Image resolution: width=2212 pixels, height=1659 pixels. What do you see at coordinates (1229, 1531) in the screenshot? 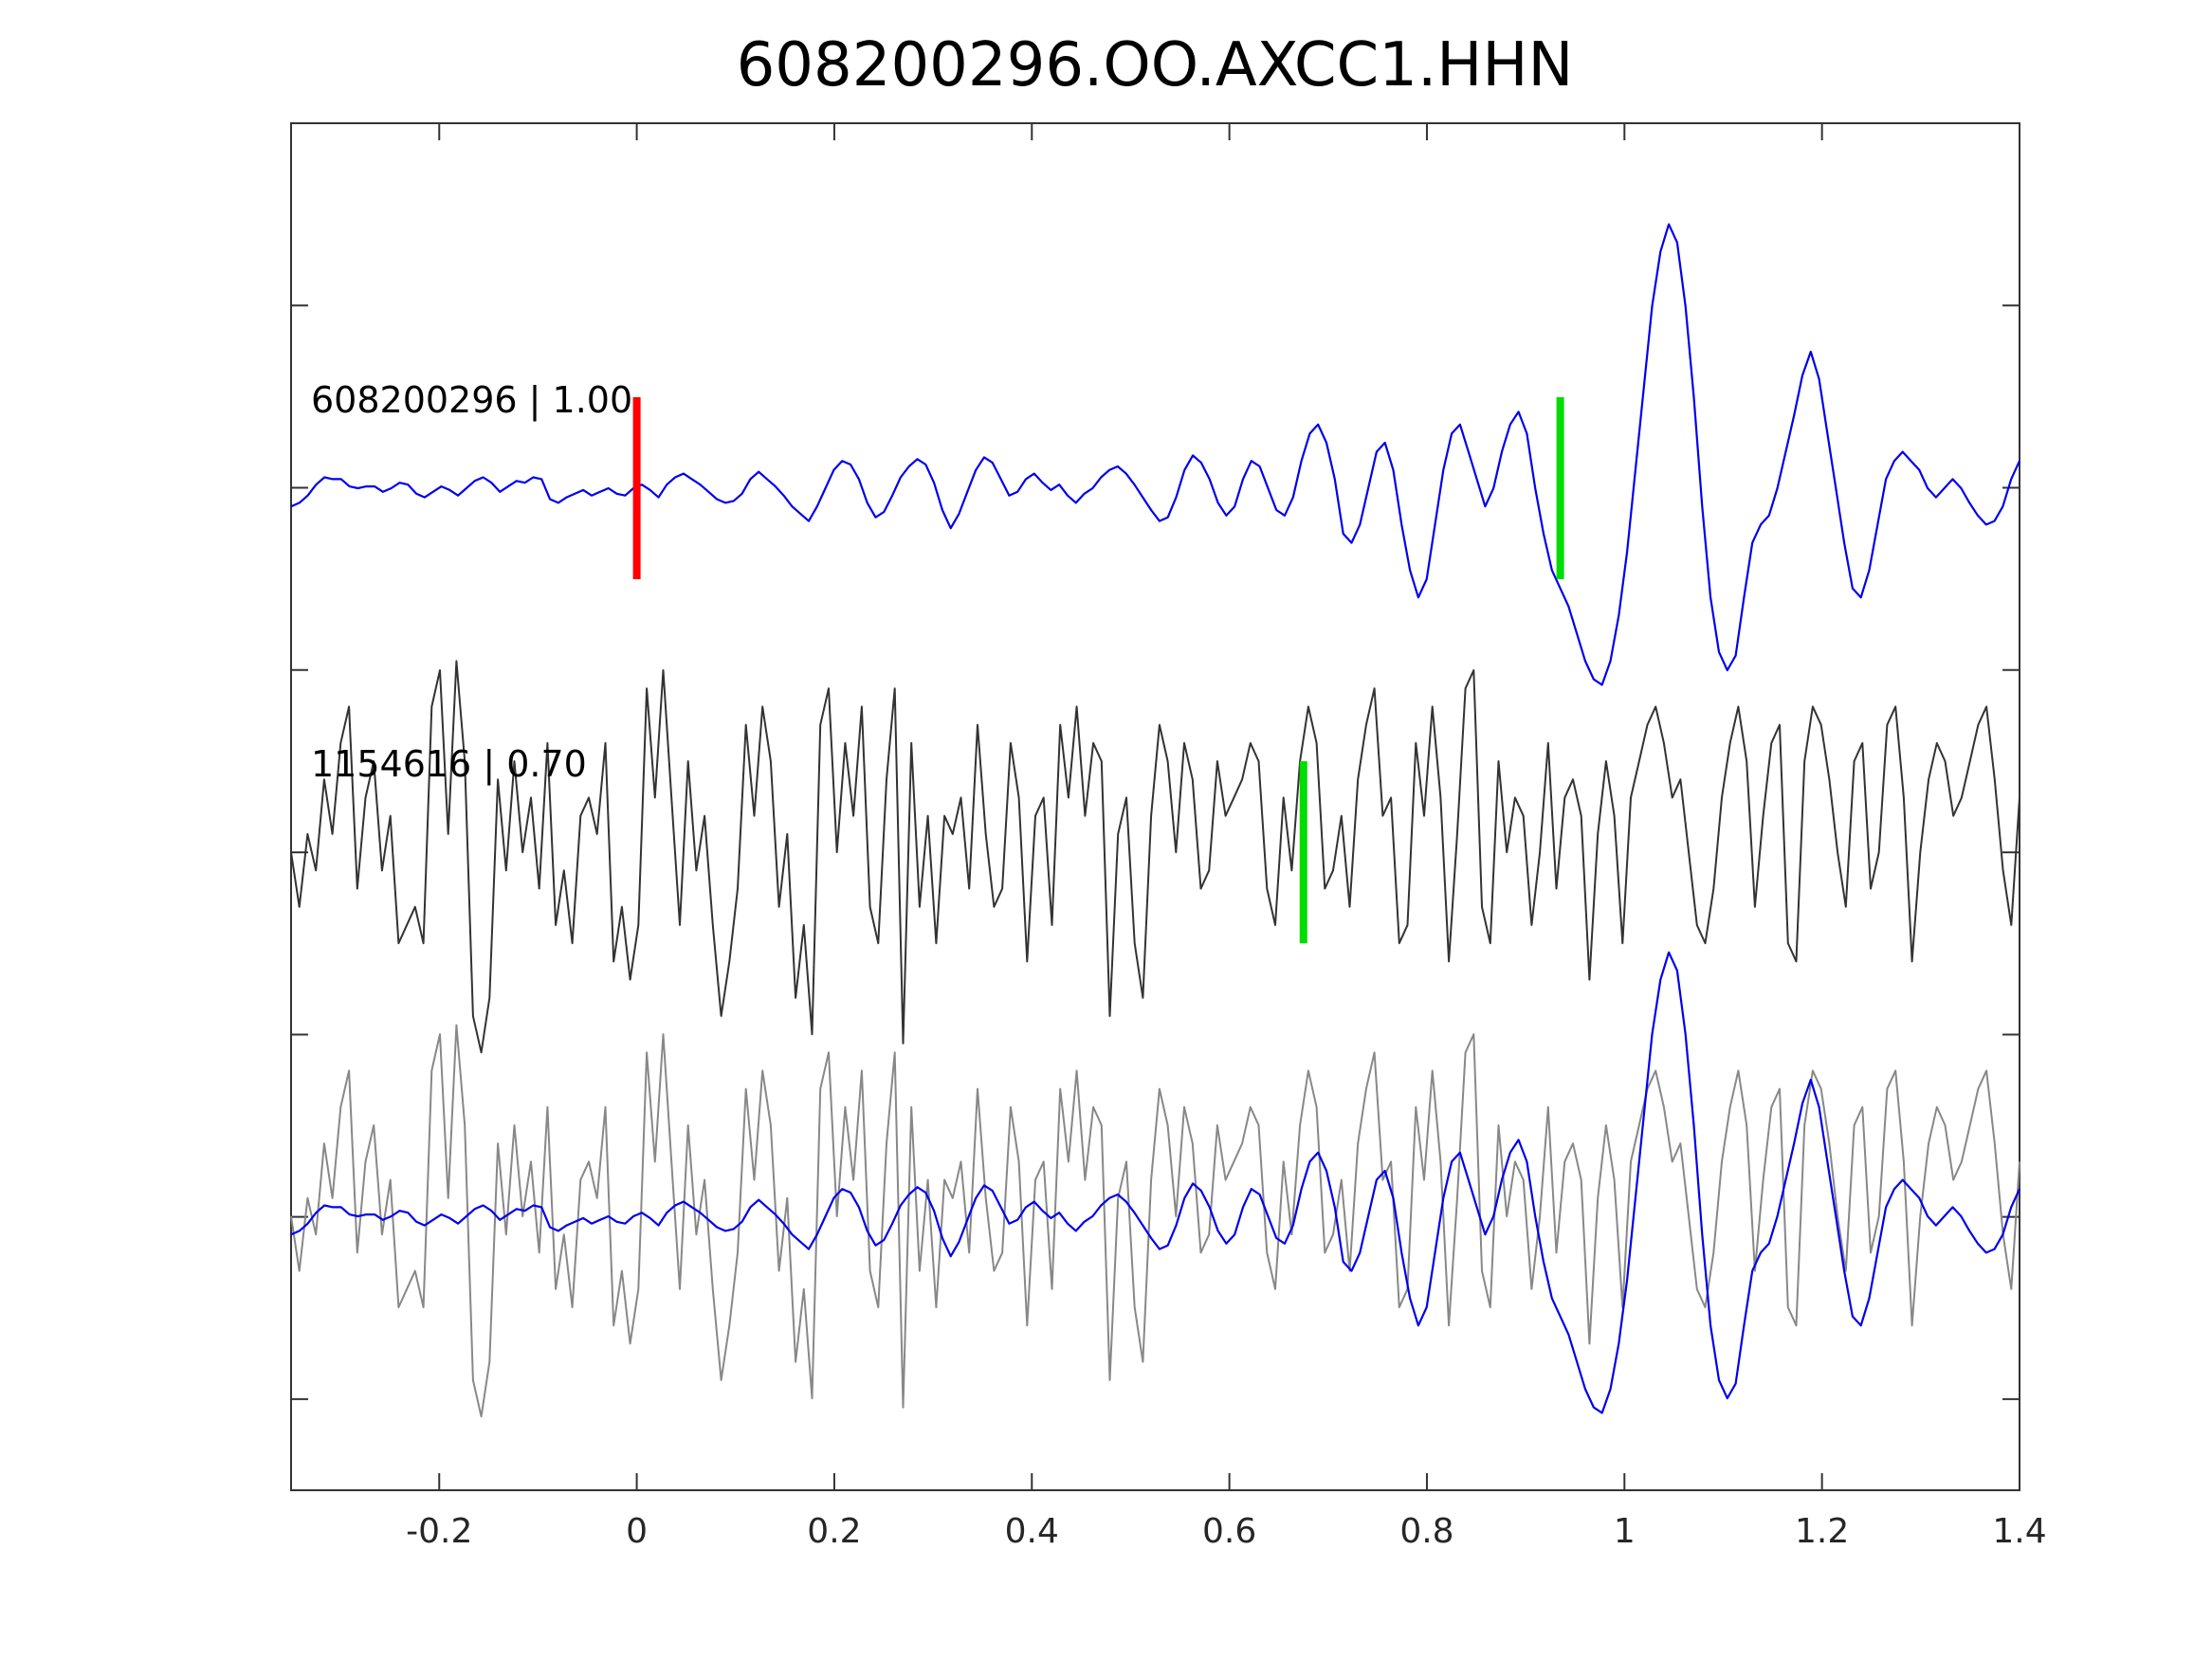
I see `x-tick-label: 0.6` at bounding box center [1229, 1531].